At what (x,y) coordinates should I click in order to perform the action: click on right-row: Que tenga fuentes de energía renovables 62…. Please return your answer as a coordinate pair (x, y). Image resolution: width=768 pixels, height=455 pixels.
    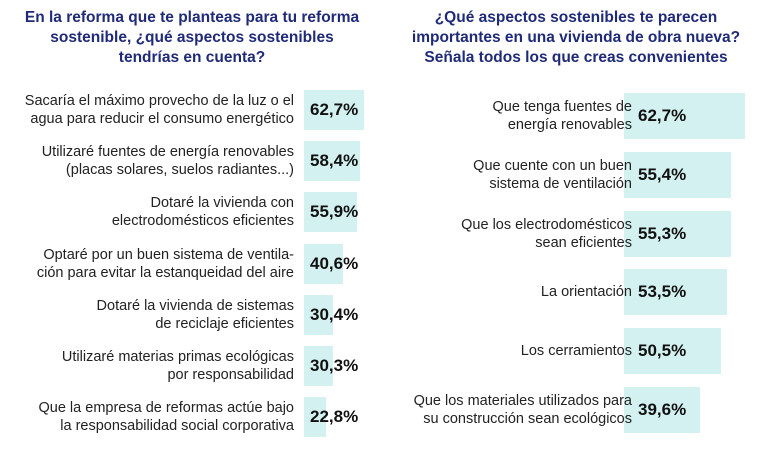
    Looking at the image, I should click on (576, 116).